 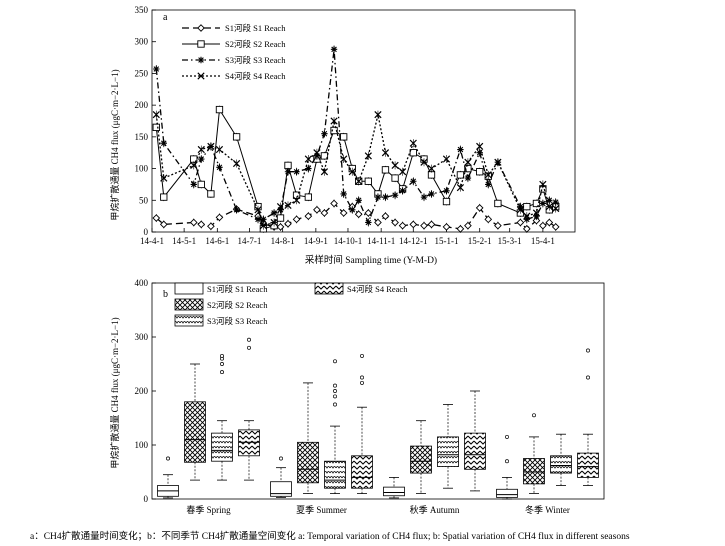 I want to click on panel-b-box-s4, so click(x=249, y=409).